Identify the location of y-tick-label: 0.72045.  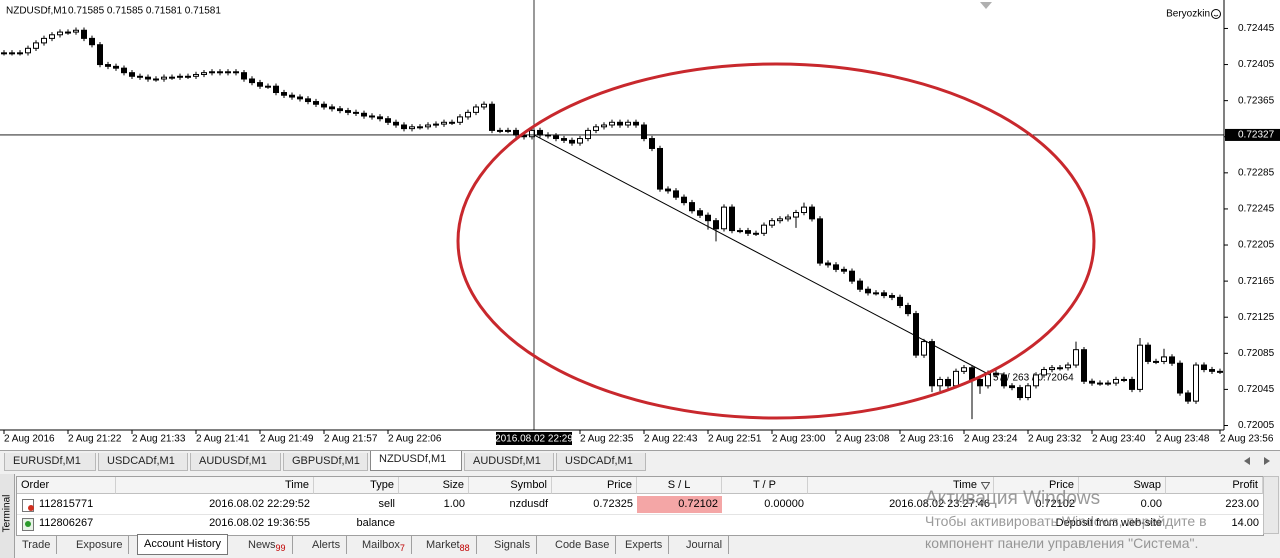
(1256, 389).